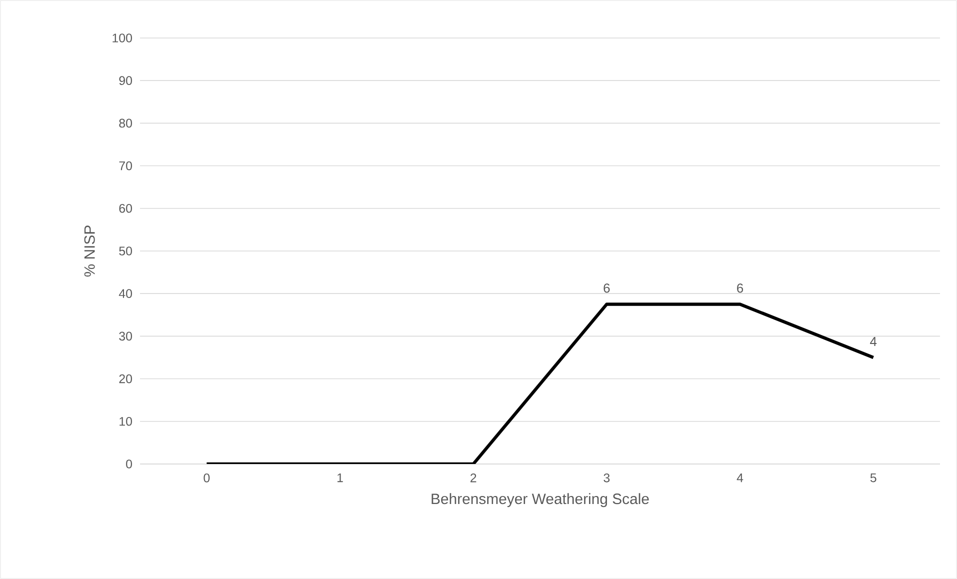 This screenshot has height=579, width=957. I want to click on y-tick-label: 40, so click(125, 293).